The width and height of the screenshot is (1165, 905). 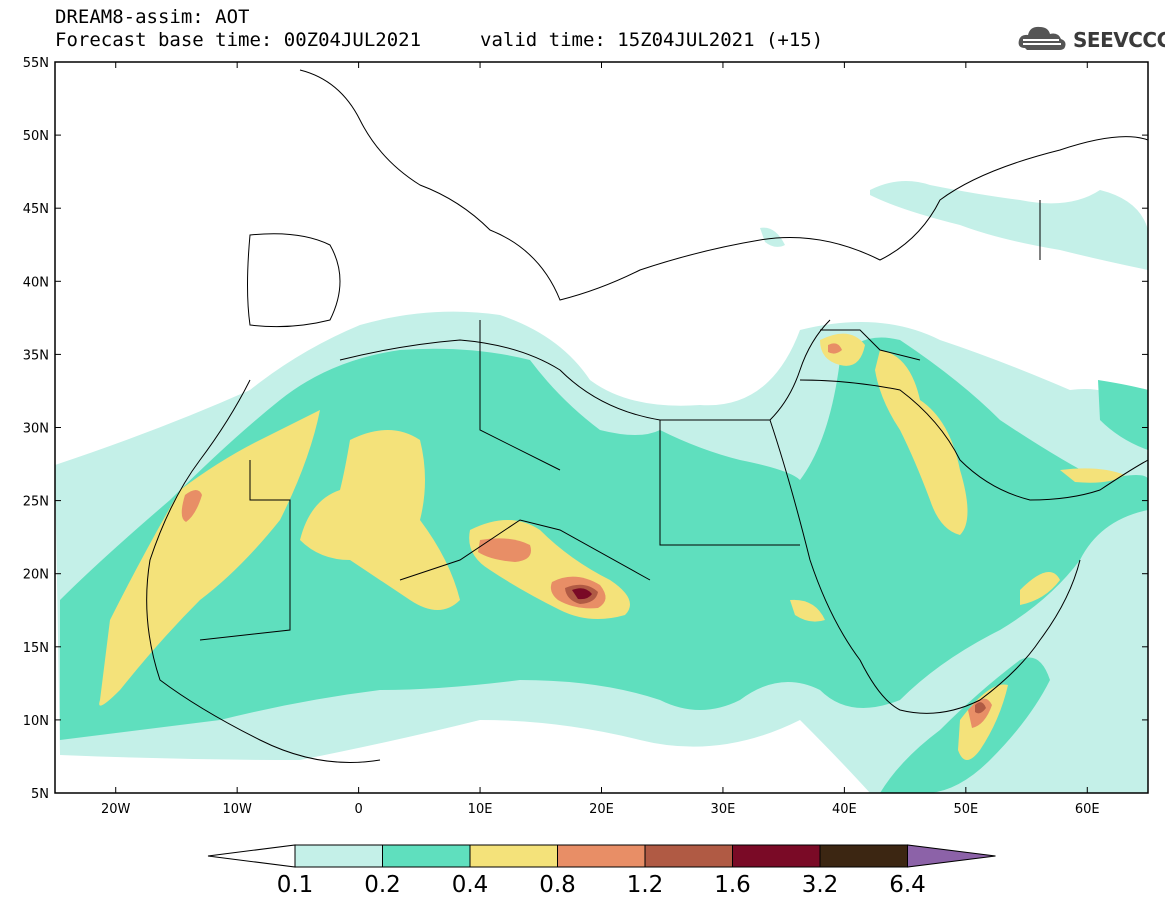 I want to click on lon-label: 20W, so click(x=116, y=809).